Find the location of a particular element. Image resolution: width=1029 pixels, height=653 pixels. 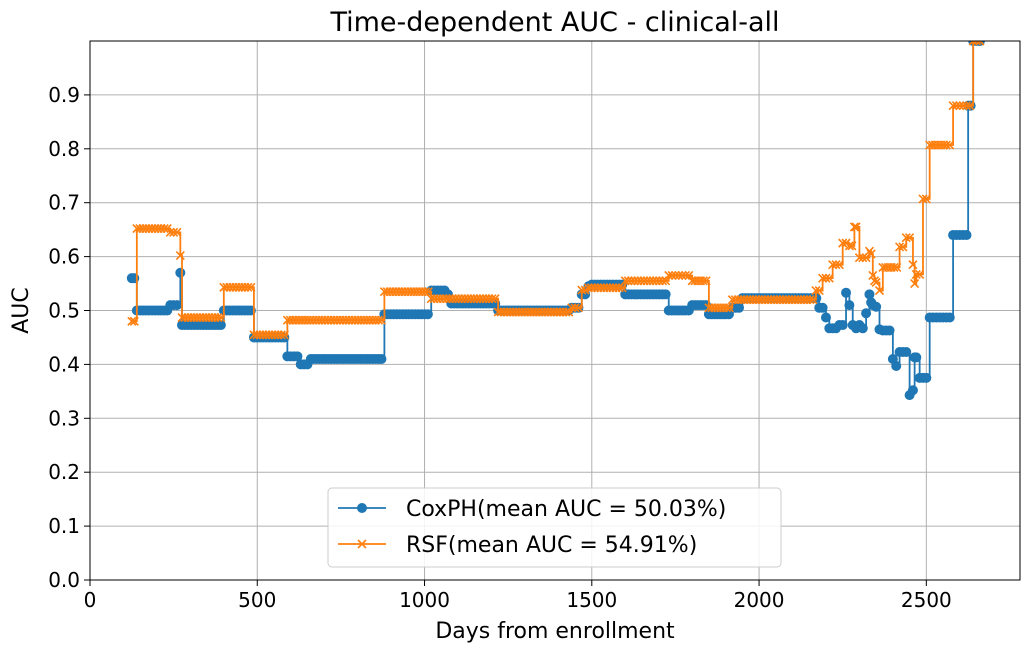

x-tick-label: 2000 is located at coordinates (759, 600).